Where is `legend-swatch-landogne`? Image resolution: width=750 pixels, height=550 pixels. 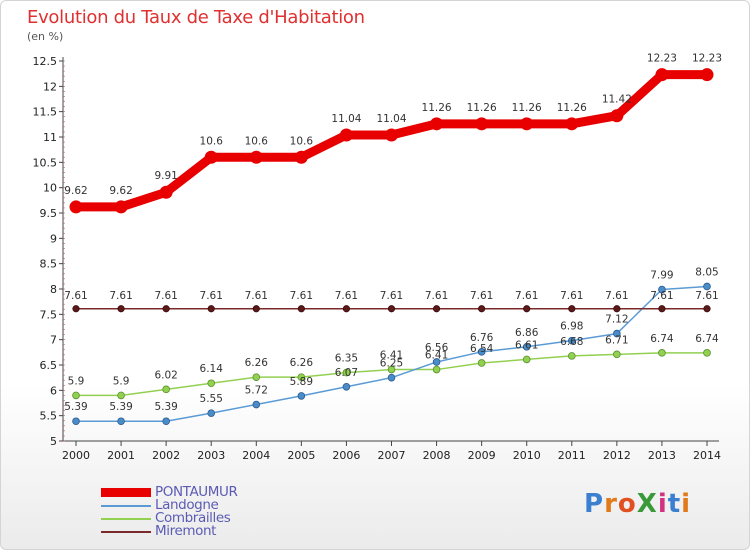
legend-swatch-landogne is located at coordinates (126, 506).